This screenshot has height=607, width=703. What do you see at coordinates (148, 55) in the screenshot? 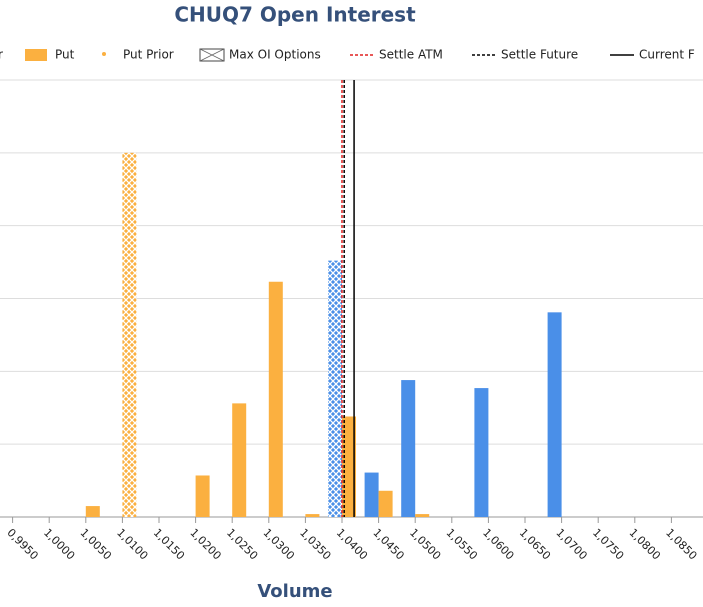
I see `legend-label: Put Prior` at bounding box center [148, 55].